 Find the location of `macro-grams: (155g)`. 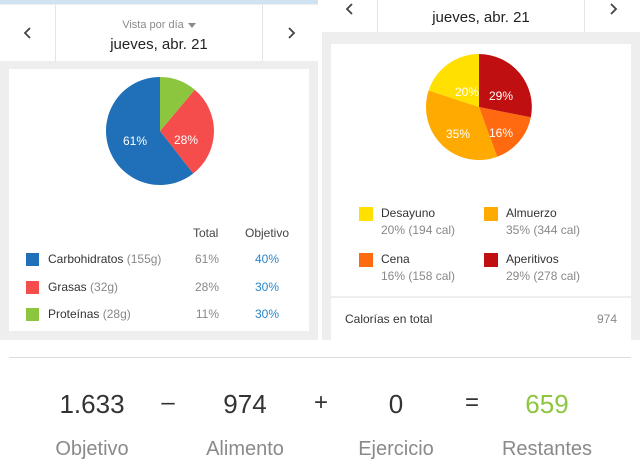

macro-grams: (155g) is located at coordinates (144, 259).